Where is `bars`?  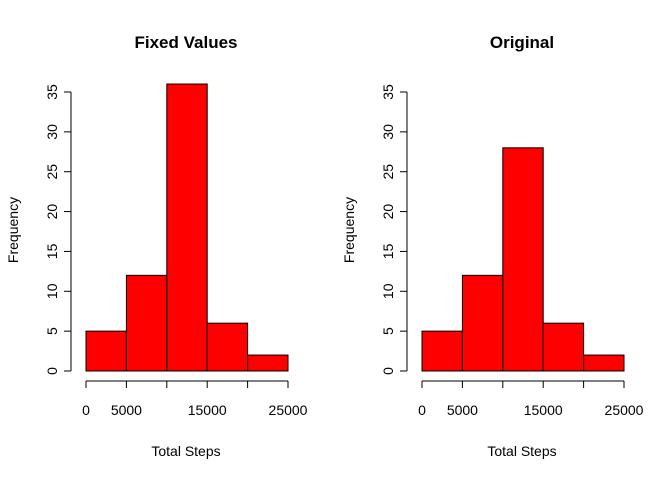
bars is located at coordinates (523, 259).